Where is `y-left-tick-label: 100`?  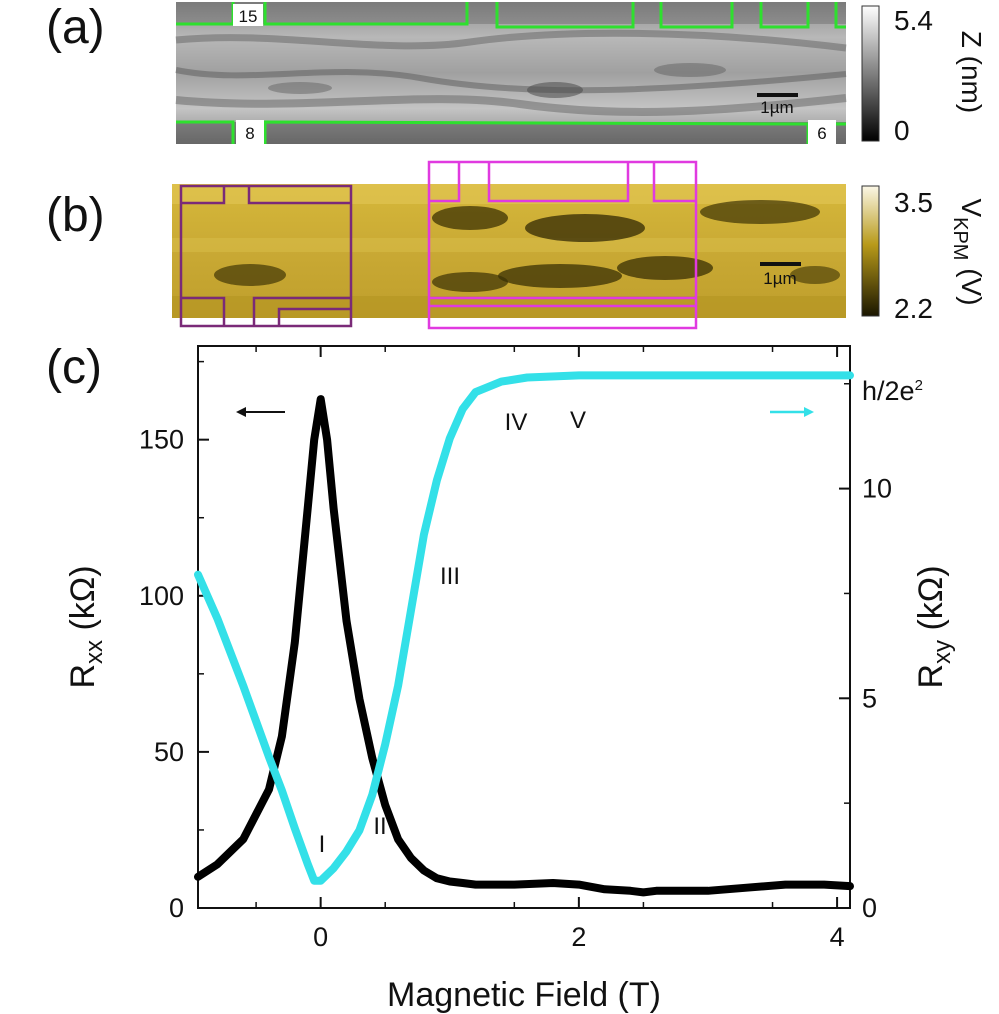 y-left-tick-label: 100 is located at coordinates (161, 596).